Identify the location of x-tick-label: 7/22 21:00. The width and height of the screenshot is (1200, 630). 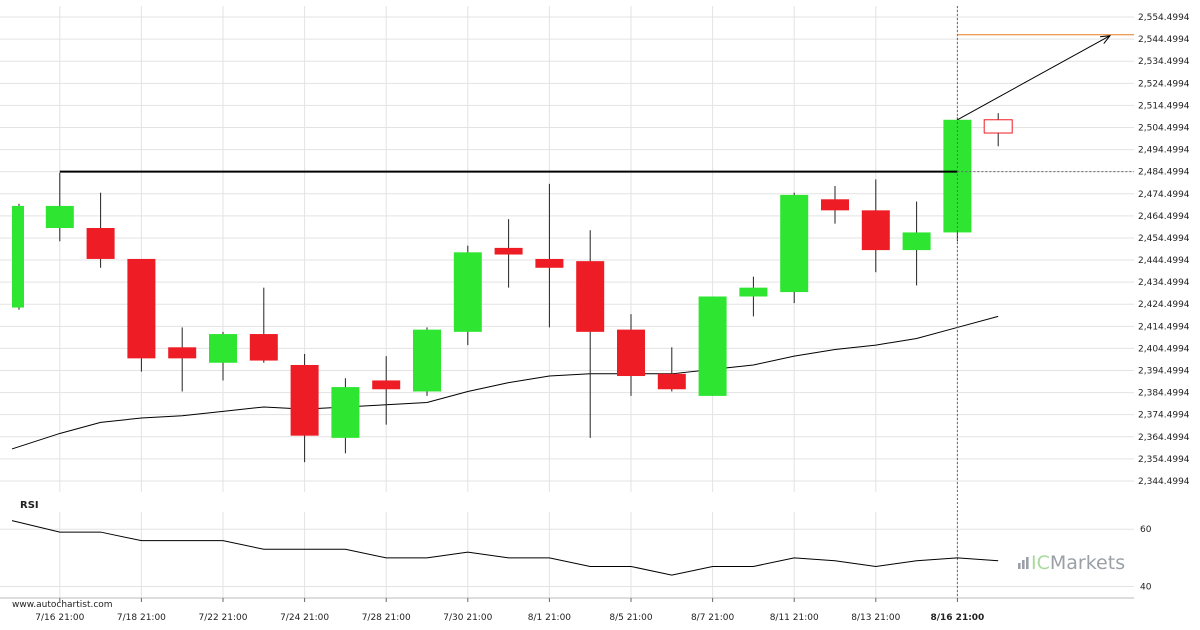
(222, 618).